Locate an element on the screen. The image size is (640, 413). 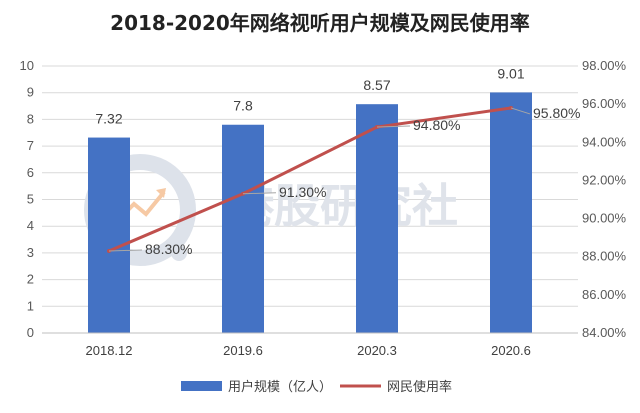
x-tick-label: 2020.3 is located at coordinates (377, 350).